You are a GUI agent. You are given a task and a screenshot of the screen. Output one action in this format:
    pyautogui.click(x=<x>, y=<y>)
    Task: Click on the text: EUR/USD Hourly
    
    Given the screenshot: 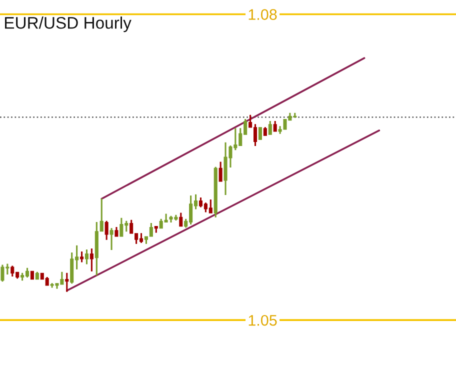 What is the action you would take?
    pyautogui.click(x=68, y=24)
    